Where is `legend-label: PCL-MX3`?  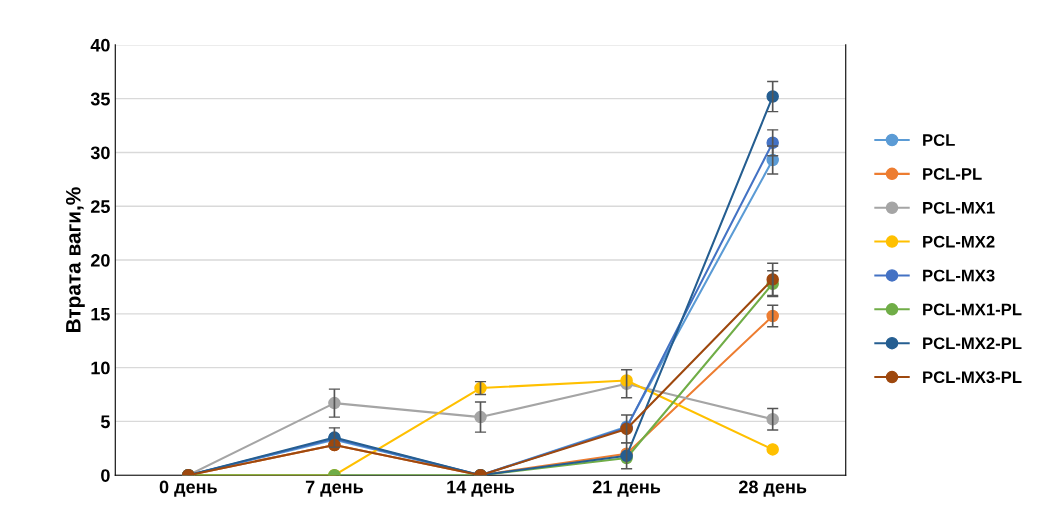 legend-label: PCL-MX3 is located at coordinates (959, 275).